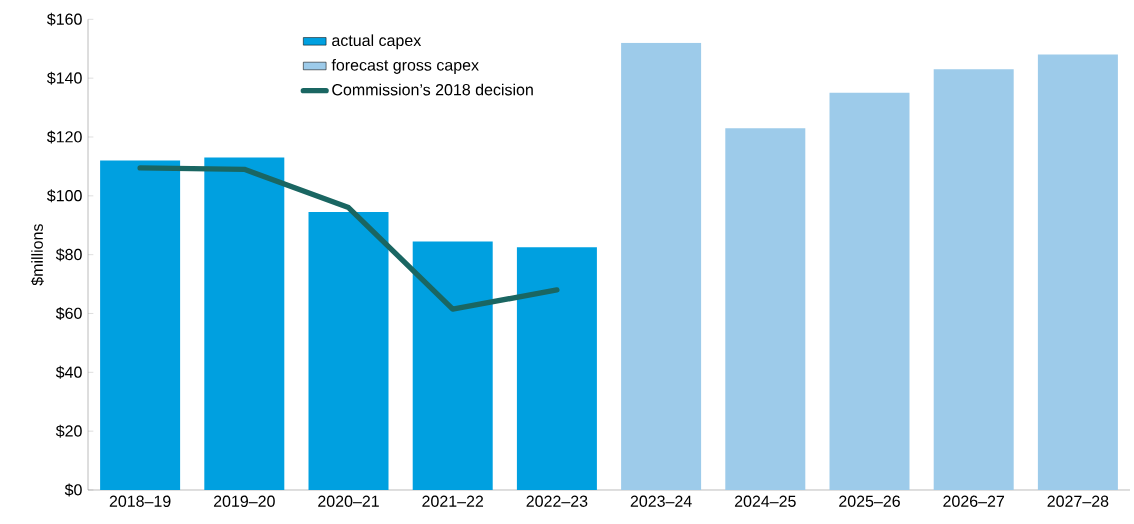 This screenshot has height=524, width=1134. Describe the element at coordinates (661, 501) in the screenshot. I see `x-tick-label: 2023–24` at that location.